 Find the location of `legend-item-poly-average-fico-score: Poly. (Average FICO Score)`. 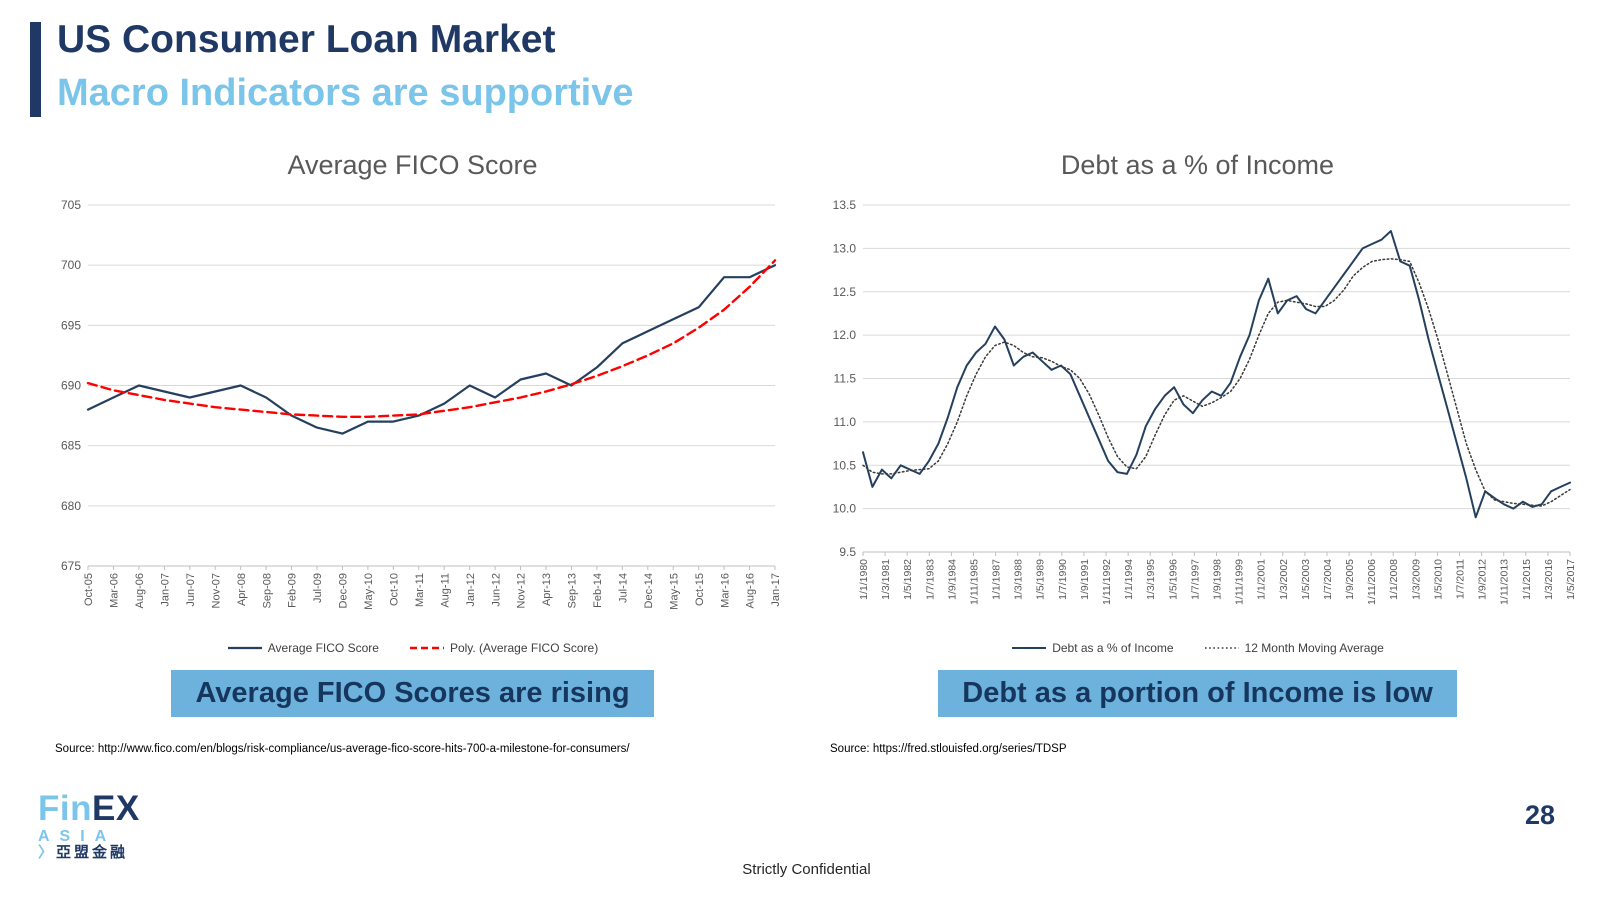

legend-item-poly-average-fico-score: Poly. (Average FICO Score) is located at coordinates (503, 648).